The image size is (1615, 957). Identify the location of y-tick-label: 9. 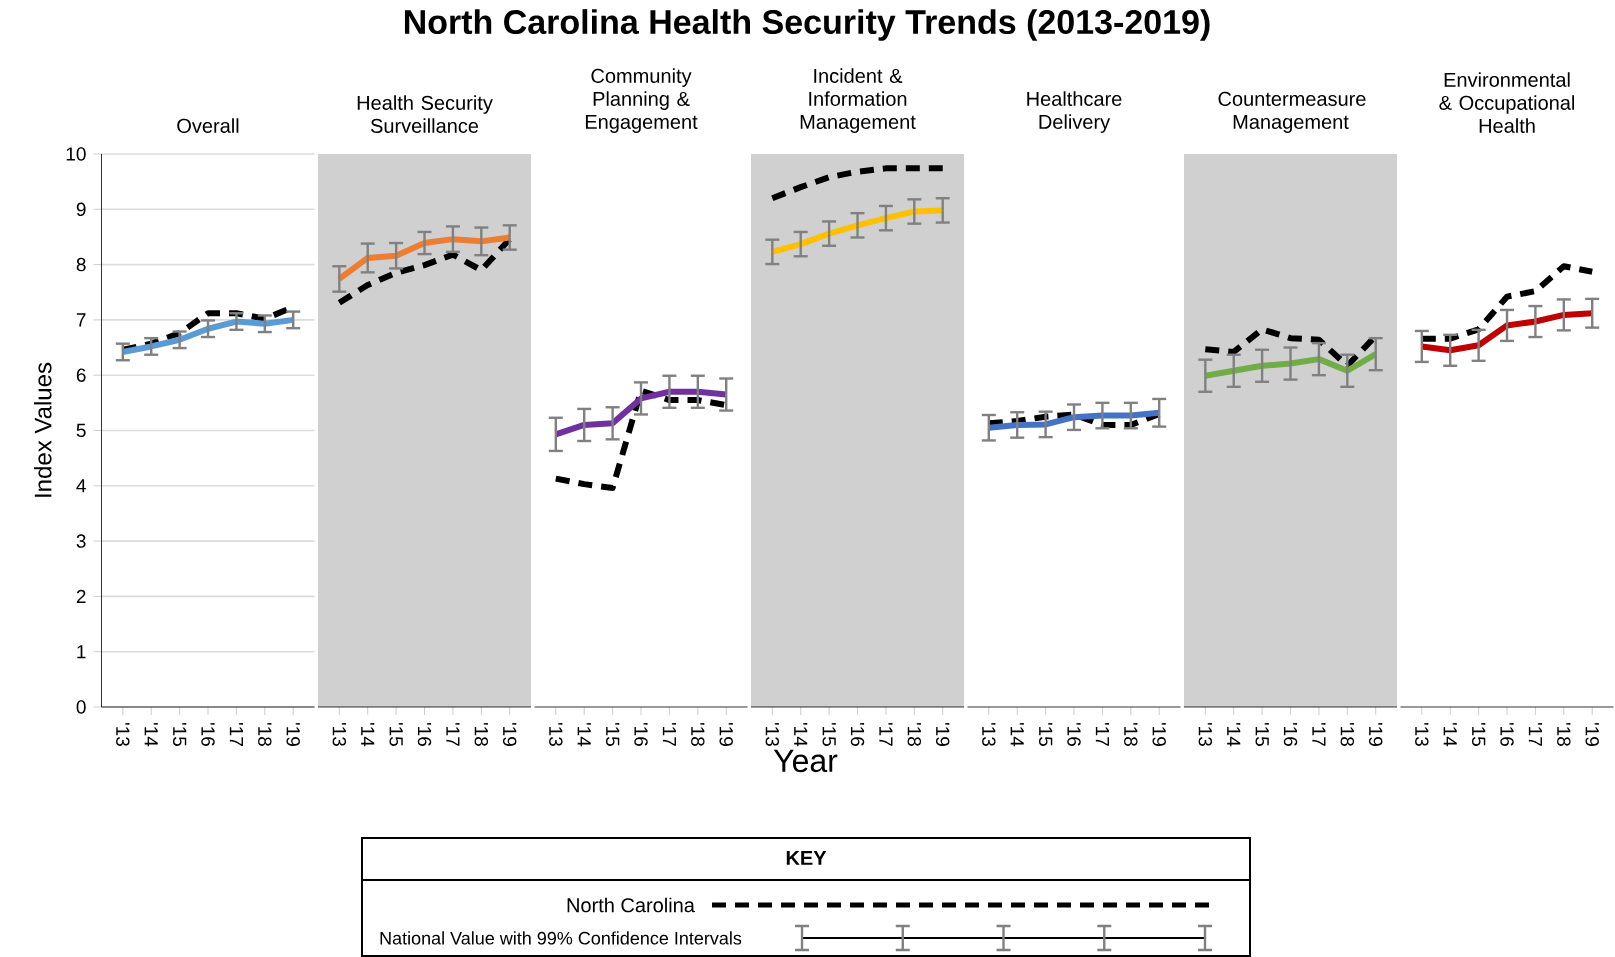
(81, 209).